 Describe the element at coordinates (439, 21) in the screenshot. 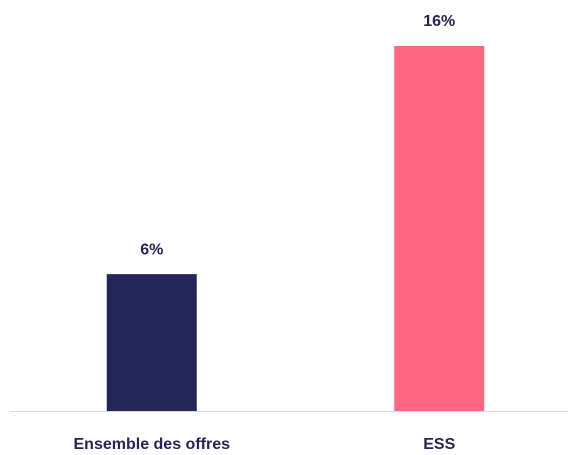

I see `data-label: 16%` at that location.